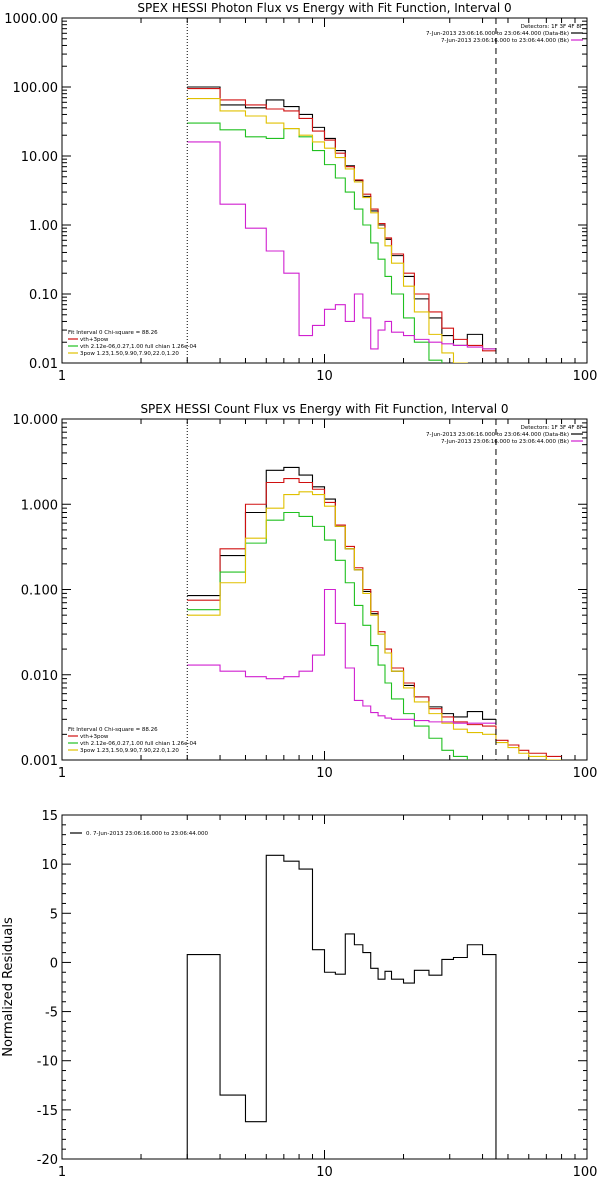  What do you see at coordinates (47, 1111) in the screenshot?
I see `y-tick-label: -15` at bounding box center [47, 1111].